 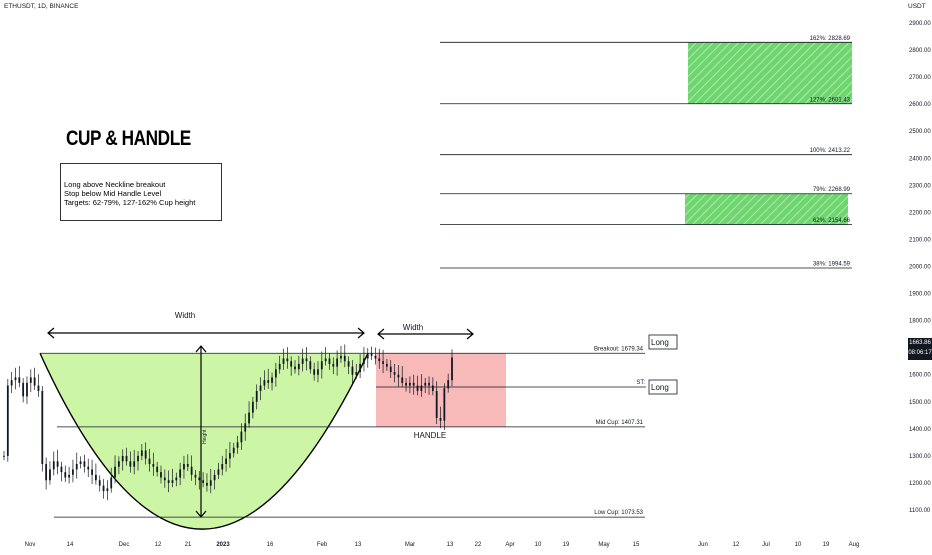 What do you see at coordinates (223, 545) in the screenshot?
I see `x-tick-5: 2023` at bounding box center [223, 545].